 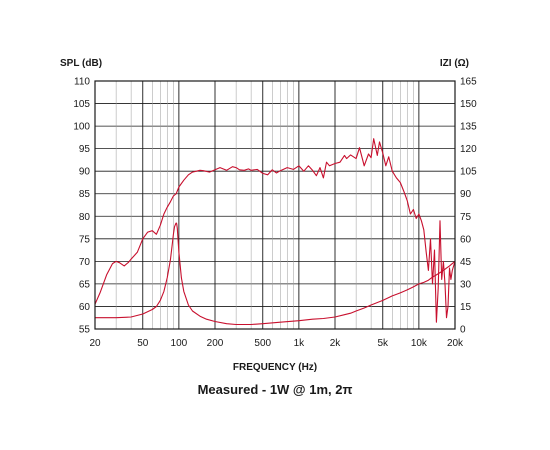 I want to click on y-tick-label-right: 75, so click(x=466, y=217).